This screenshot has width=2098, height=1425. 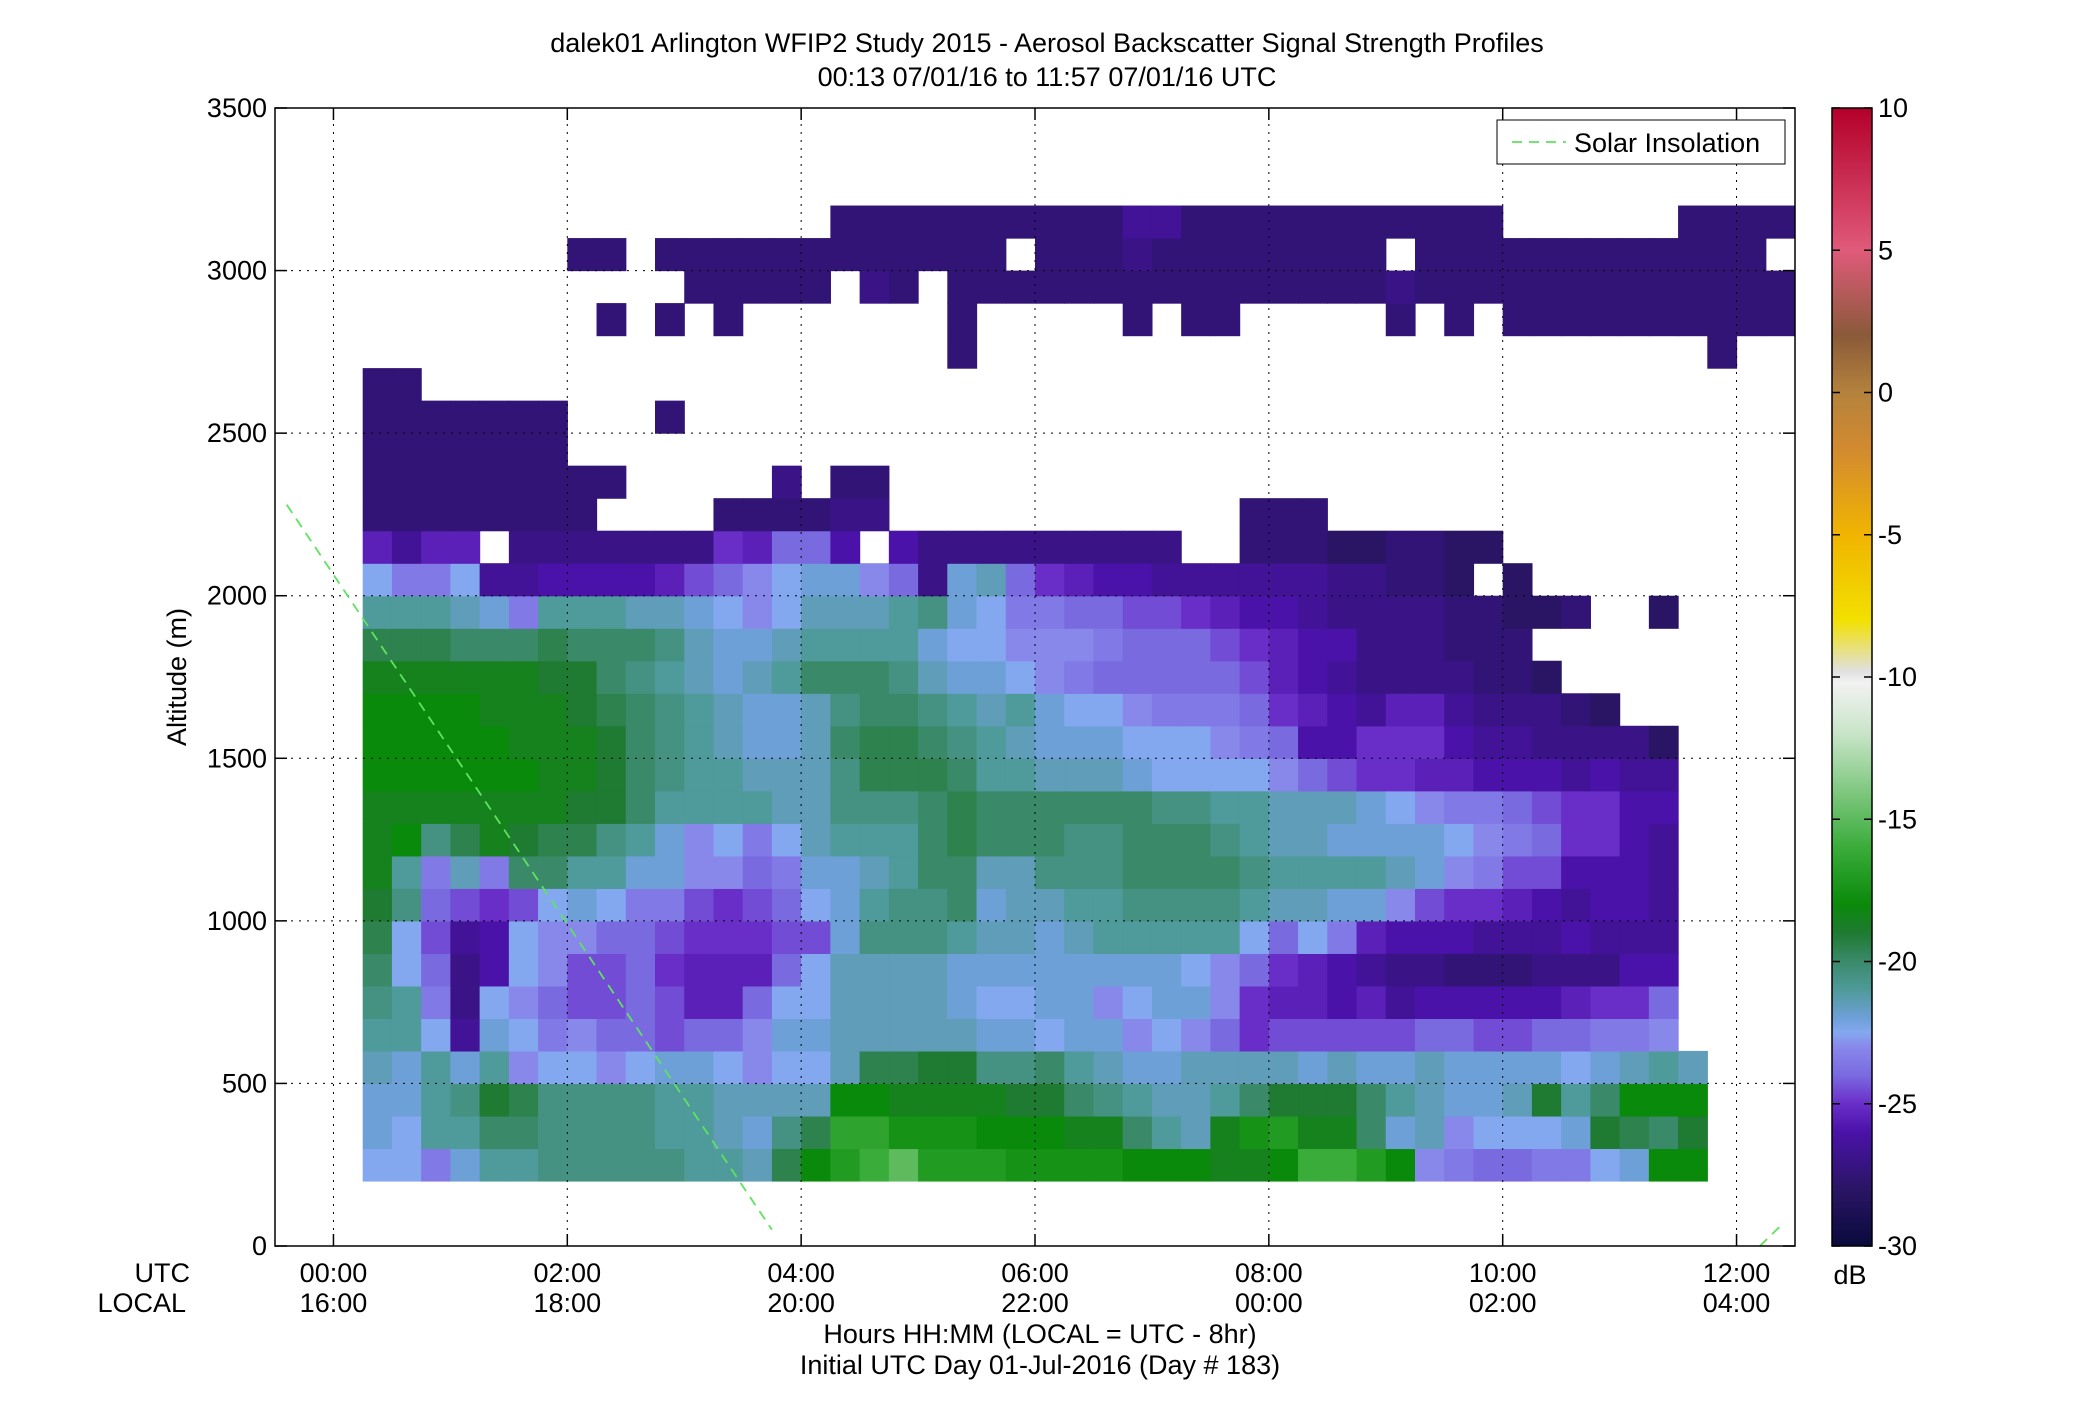 I want to click on colorbar-tick-label: -15, so click(x=1897, y=819).